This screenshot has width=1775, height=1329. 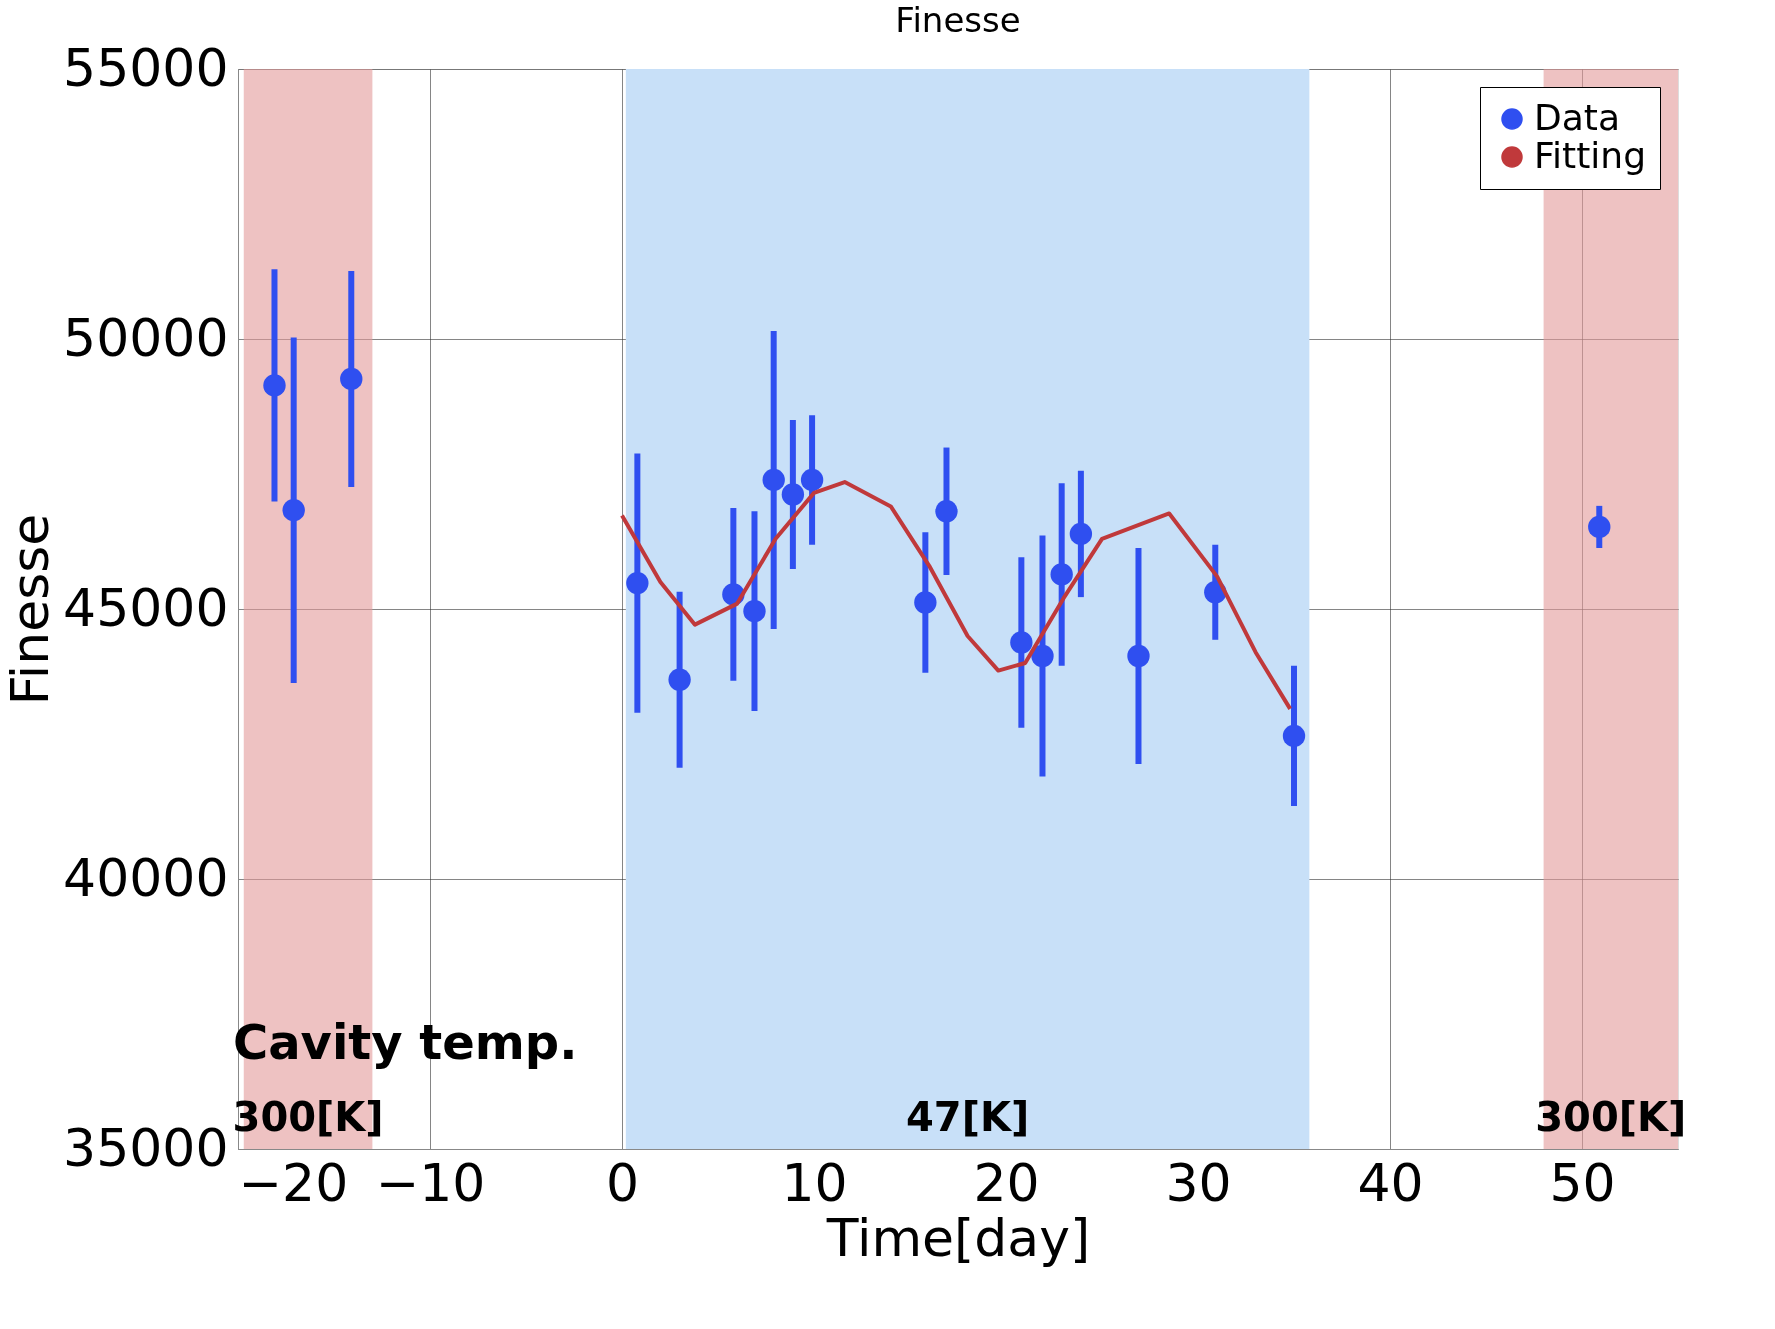 I want to click on y-tick-label: 45000, so click(x=146, y=607).